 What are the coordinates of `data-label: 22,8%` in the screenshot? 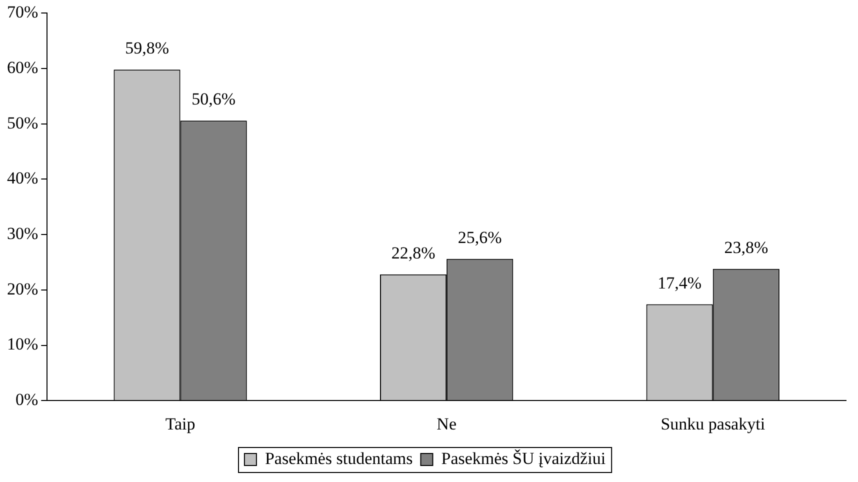 It's located at (413, 252).